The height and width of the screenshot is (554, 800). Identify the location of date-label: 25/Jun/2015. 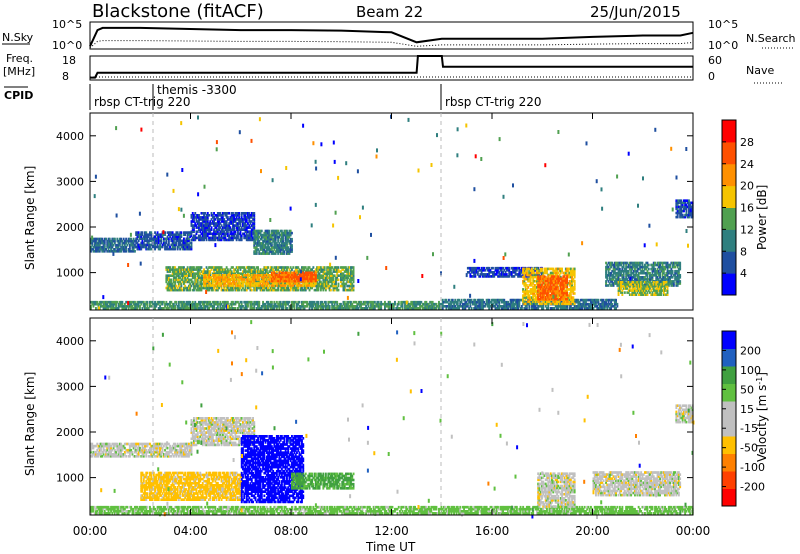
(635, 12).